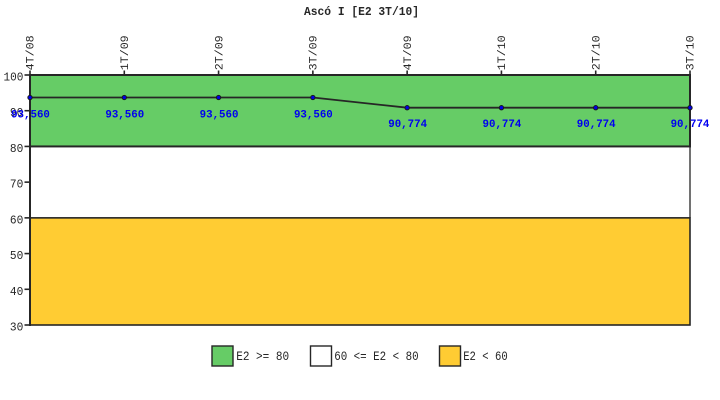 The height and width of the screenshot is (400, 720). Describe the element at coordinates (262, 357) in the screenshot. I see `svg-text: E2 >= 80` at that location.